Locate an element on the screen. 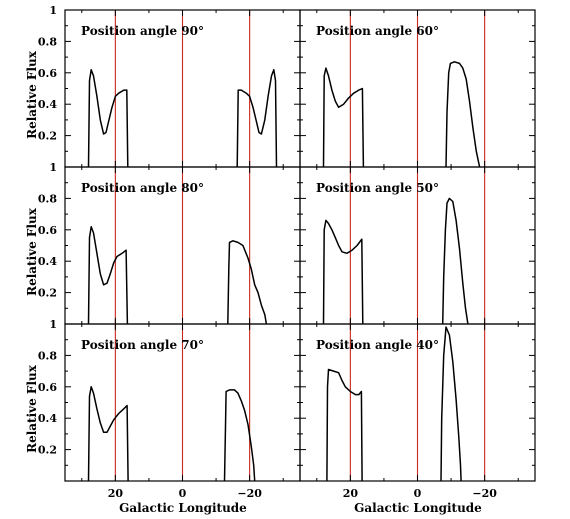 Image resolution: width=570 pixels, height=519 pixels. panel-title: Position angle 50° is located at coordinates (377, 188).